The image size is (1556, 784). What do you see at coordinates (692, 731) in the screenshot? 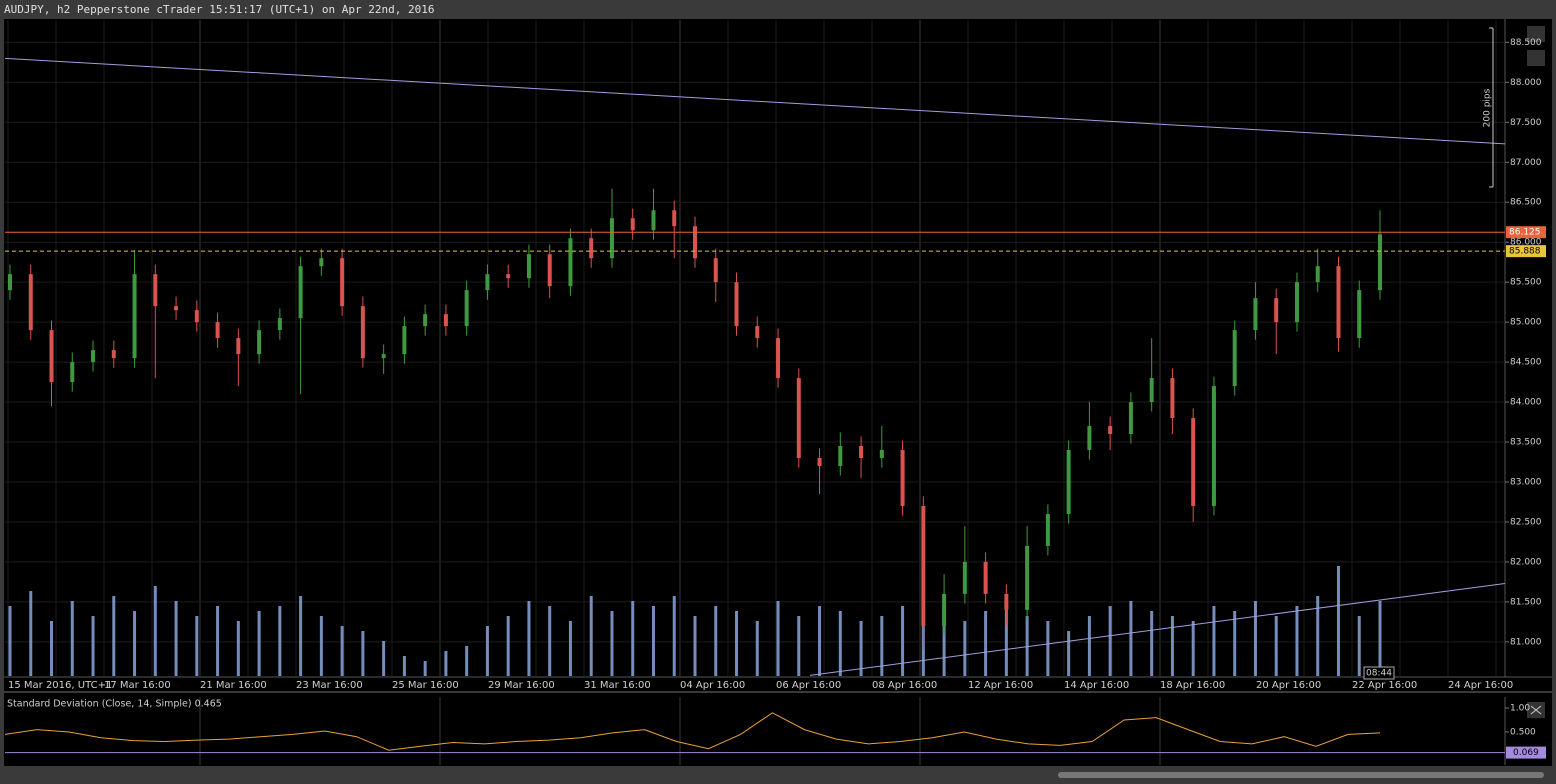
I see `indicator-line` at bounding box center [692, 731].